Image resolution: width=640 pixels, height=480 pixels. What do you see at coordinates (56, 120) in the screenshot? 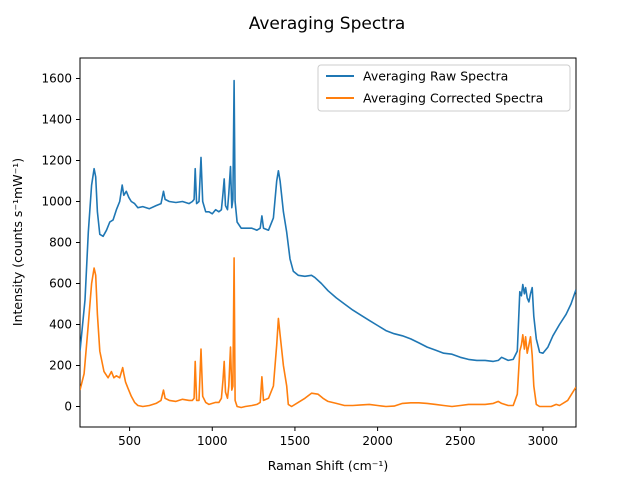
I see `y-tick-label: 1400` at bounding box center [56, 120].